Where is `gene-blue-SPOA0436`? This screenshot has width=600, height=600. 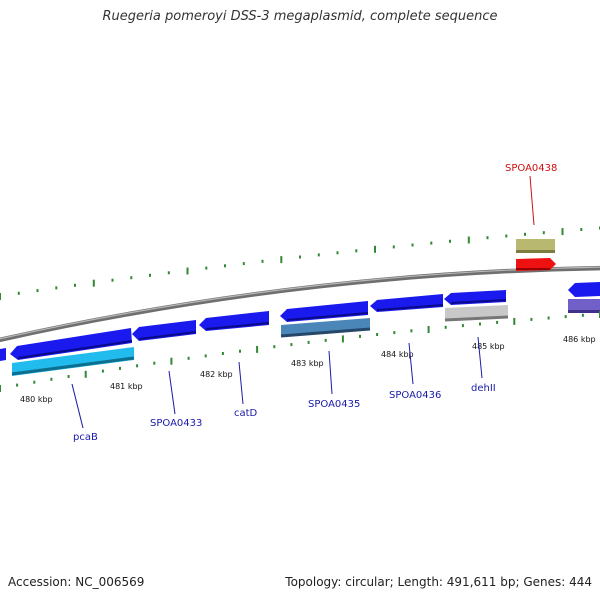 gene-blue-SPOA0436 is located at coordinates (407, 303).